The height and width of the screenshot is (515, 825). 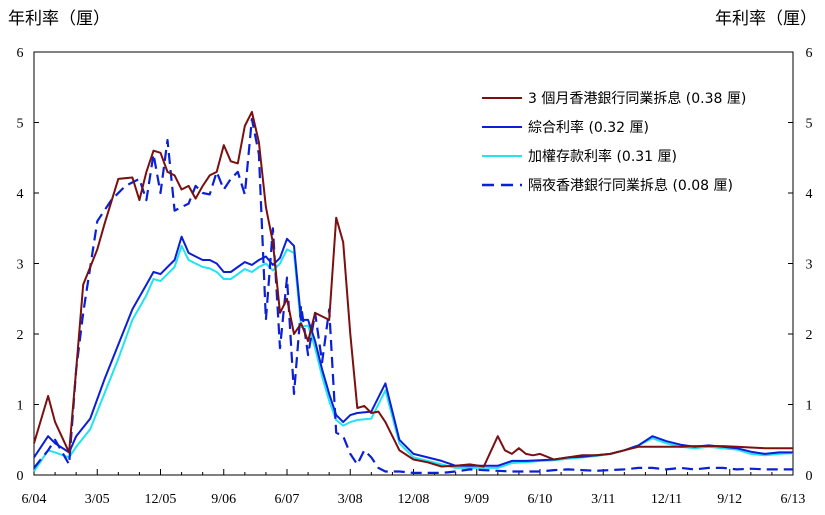 What do you see at coordinates (20, 406) in the screenshot?
I see `y-tick-label-left: 1` at bounding box center [20, 406].